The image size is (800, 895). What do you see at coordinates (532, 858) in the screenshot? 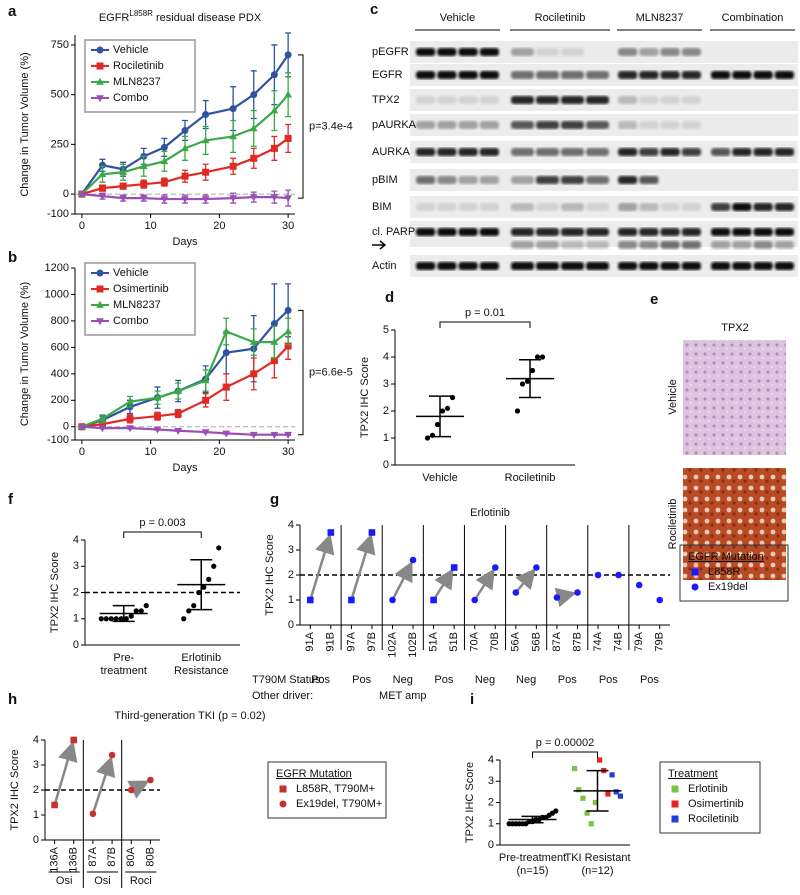
I see `x-tick-label: Pre-treatment` at bounding box center [532, 858].